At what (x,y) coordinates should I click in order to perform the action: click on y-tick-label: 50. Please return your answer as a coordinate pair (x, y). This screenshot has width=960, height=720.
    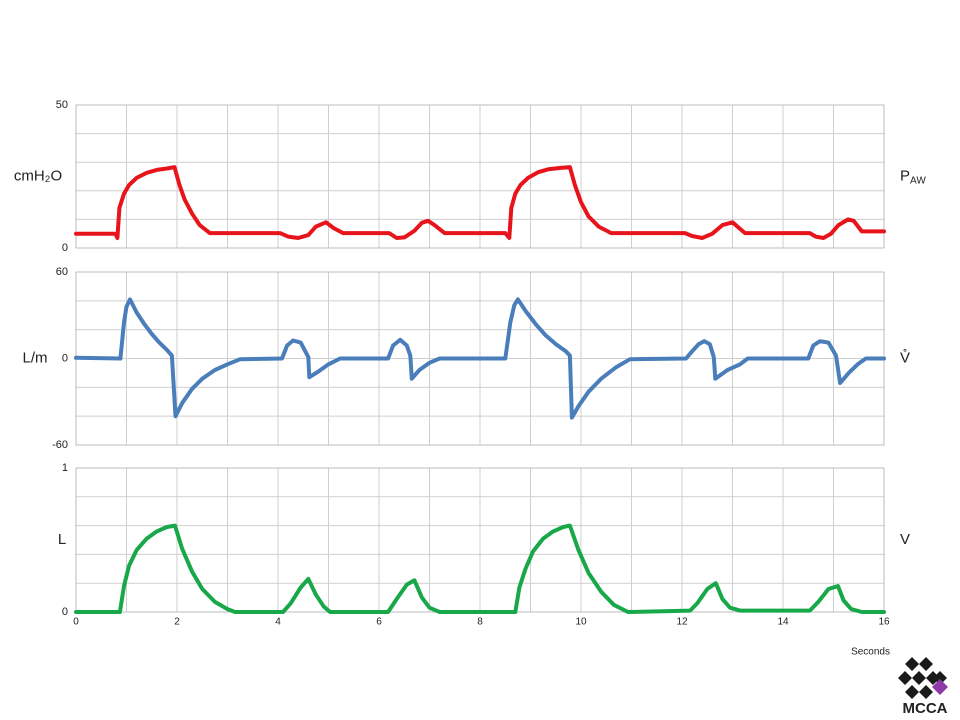
    Looking at the image, I should click on (62, 105).